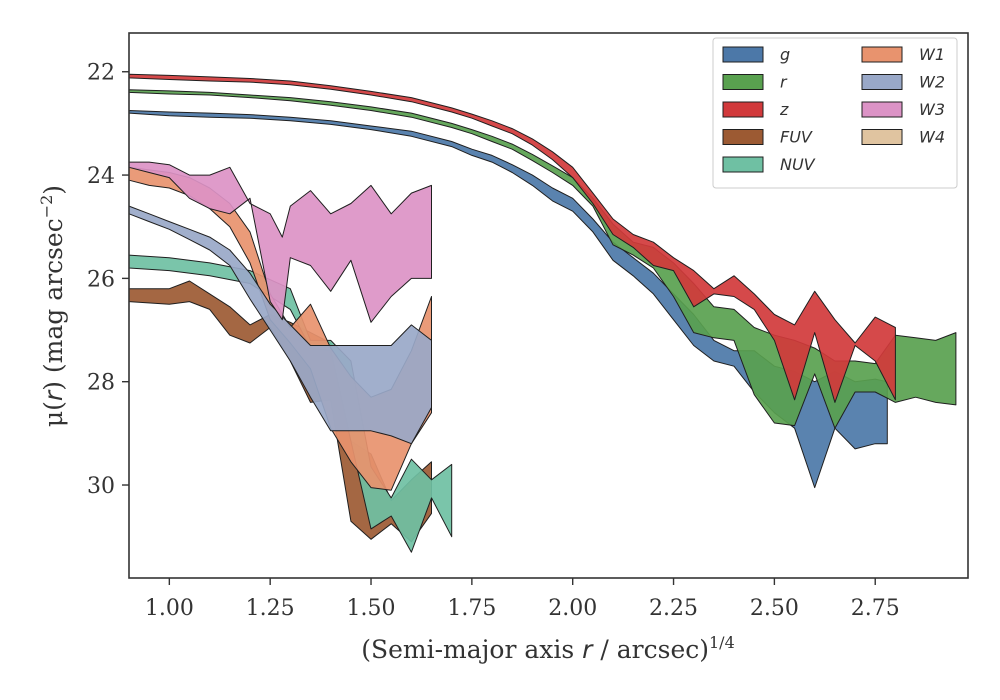 Image resolution: width=1000 pixels, height=700 pixels. I want to click on x-tick-label: 1.25, so click(270, 608).